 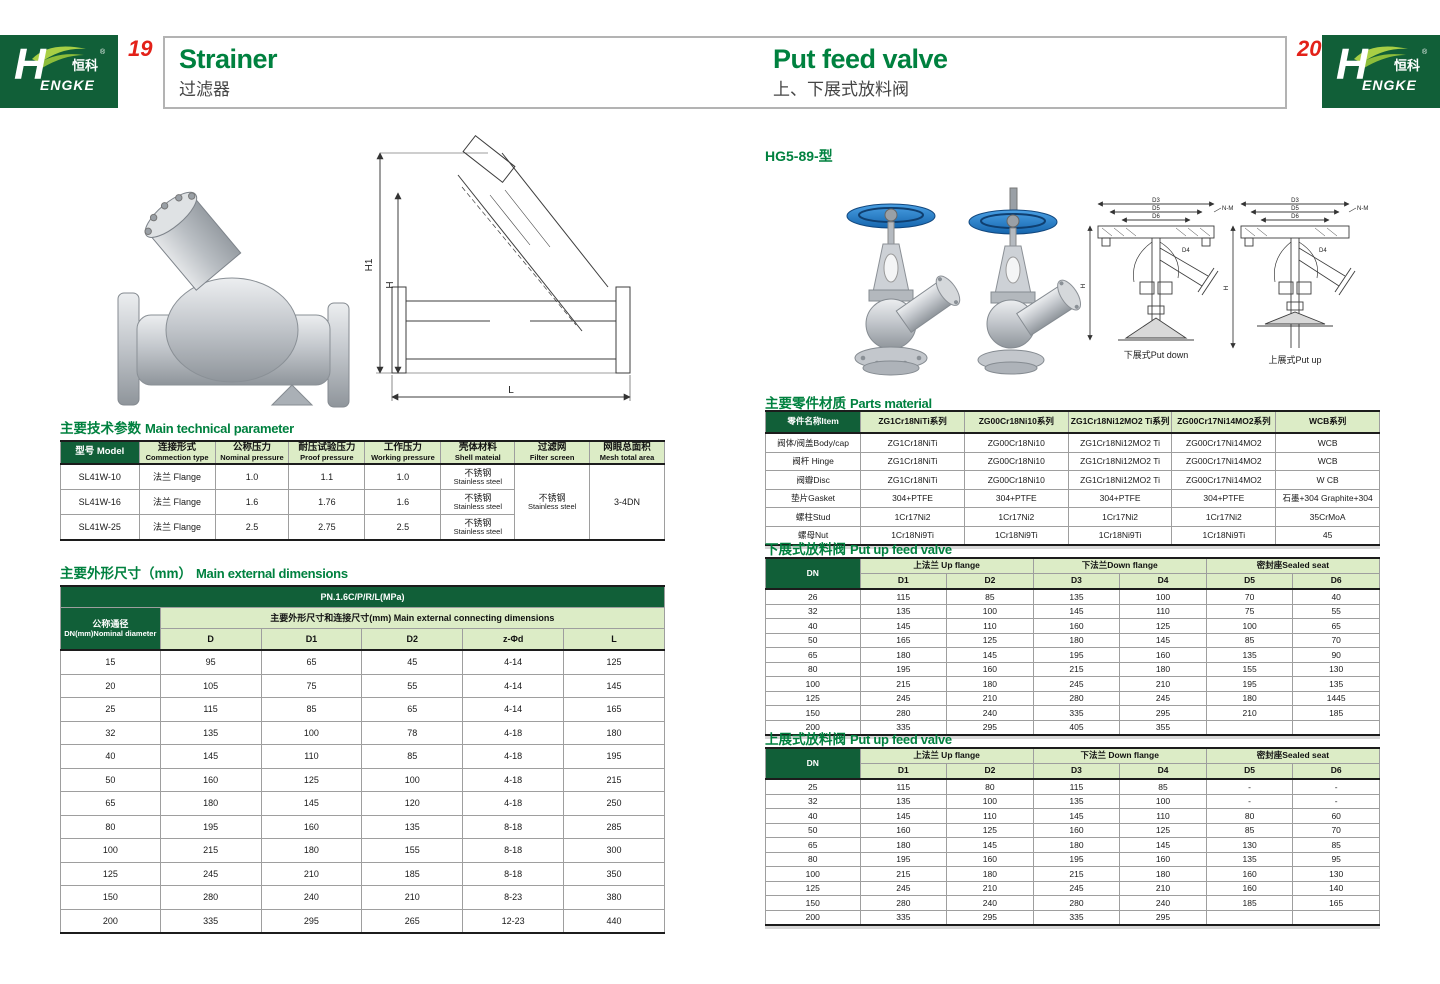 What do you see at coordinates (110, 685) in the screenshot?
I see `table-cell: 20` at bounding box center [110, 685].